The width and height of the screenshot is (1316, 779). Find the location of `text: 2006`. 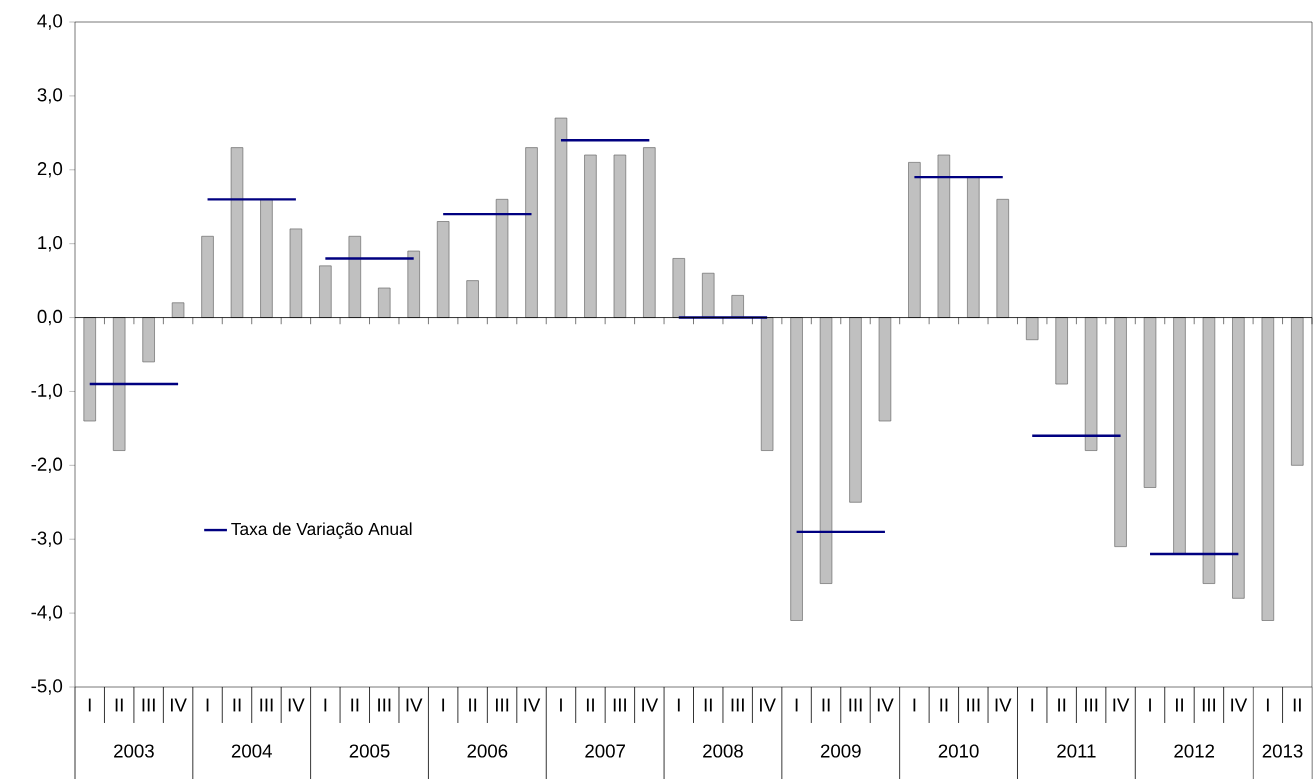

text: 2006 is located at coordinates (487, 751).